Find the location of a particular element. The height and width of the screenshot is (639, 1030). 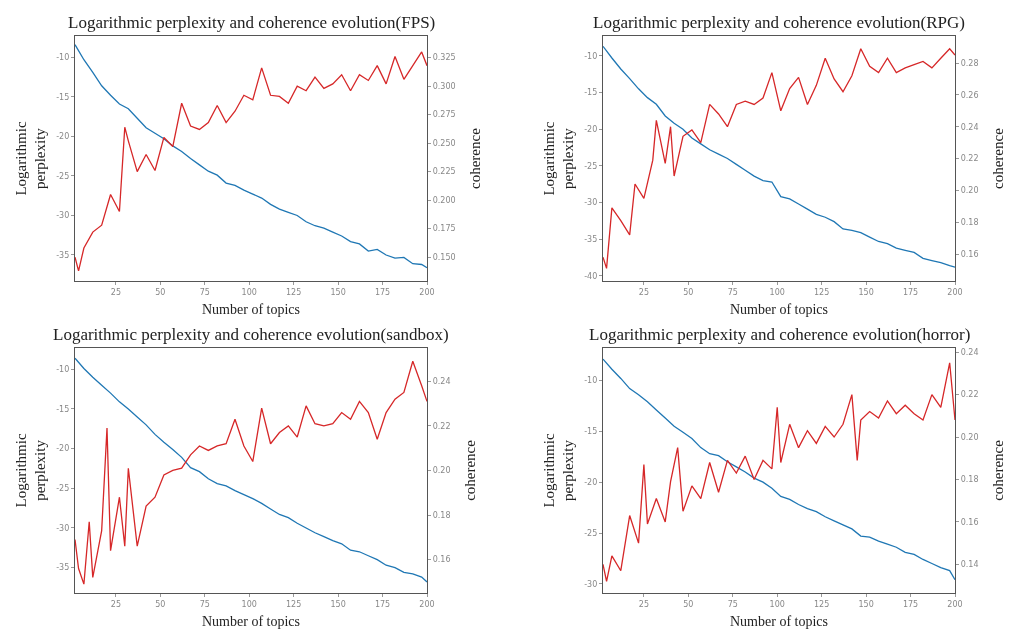

y2-tick-label: 0.225 is located at coordinates (444, 172).